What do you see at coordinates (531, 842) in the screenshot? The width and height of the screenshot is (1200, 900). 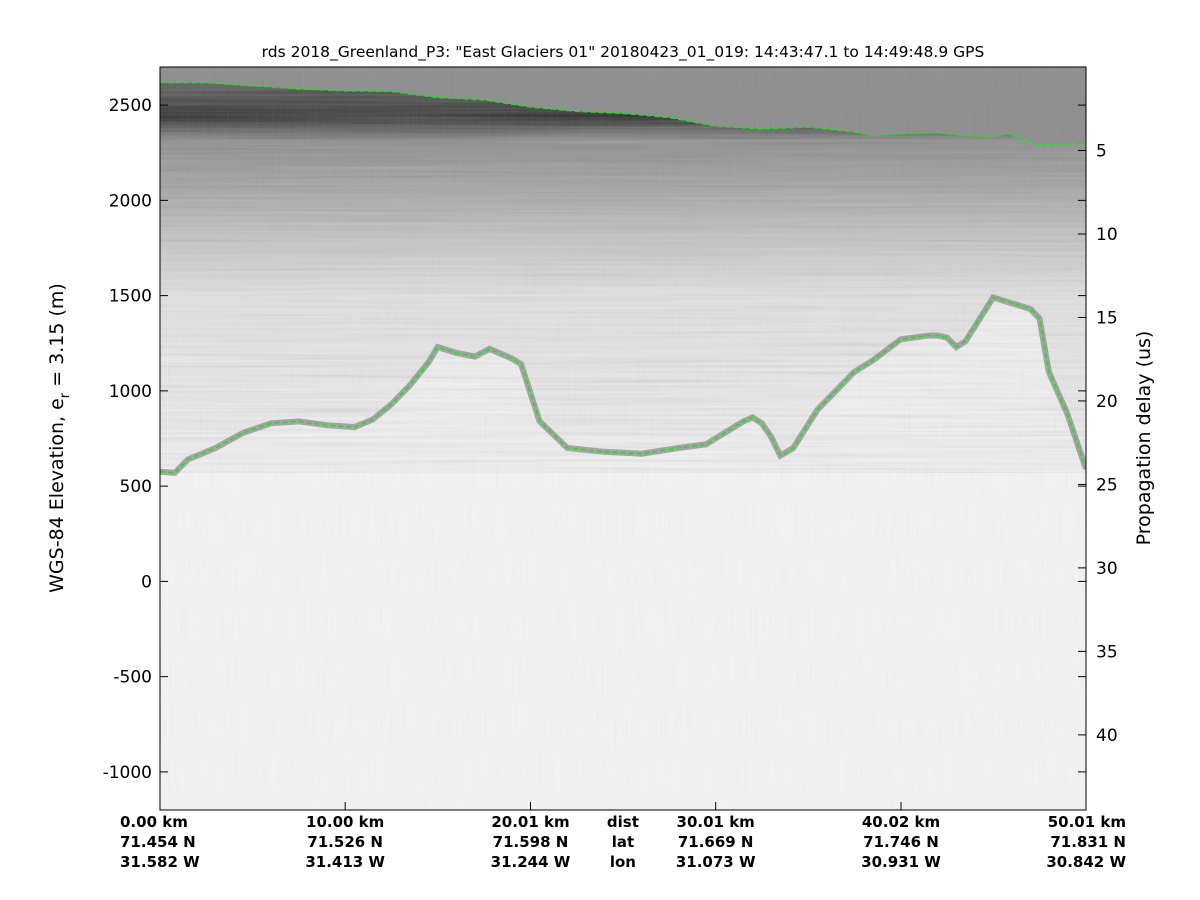 I see `x-lat-label: 71.598 N` at bounding box center [531, 842].